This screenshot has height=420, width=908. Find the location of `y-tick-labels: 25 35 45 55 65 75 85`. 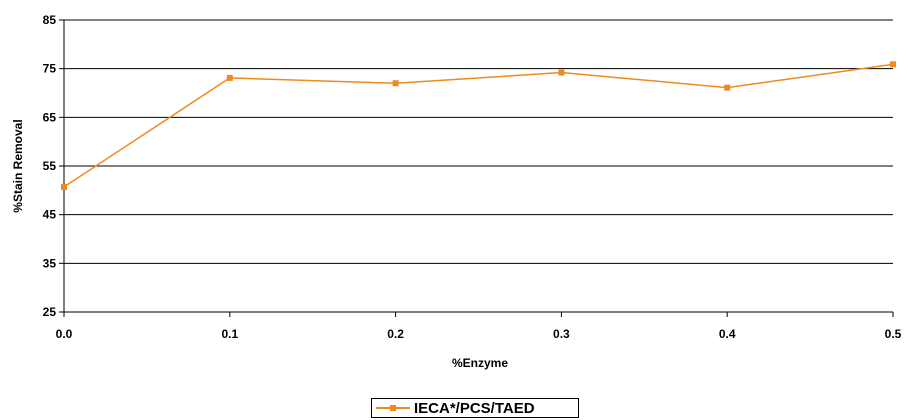

y-tick-labels: 25 35 45 55 65 75 85 is located at coordinates (50, 166).